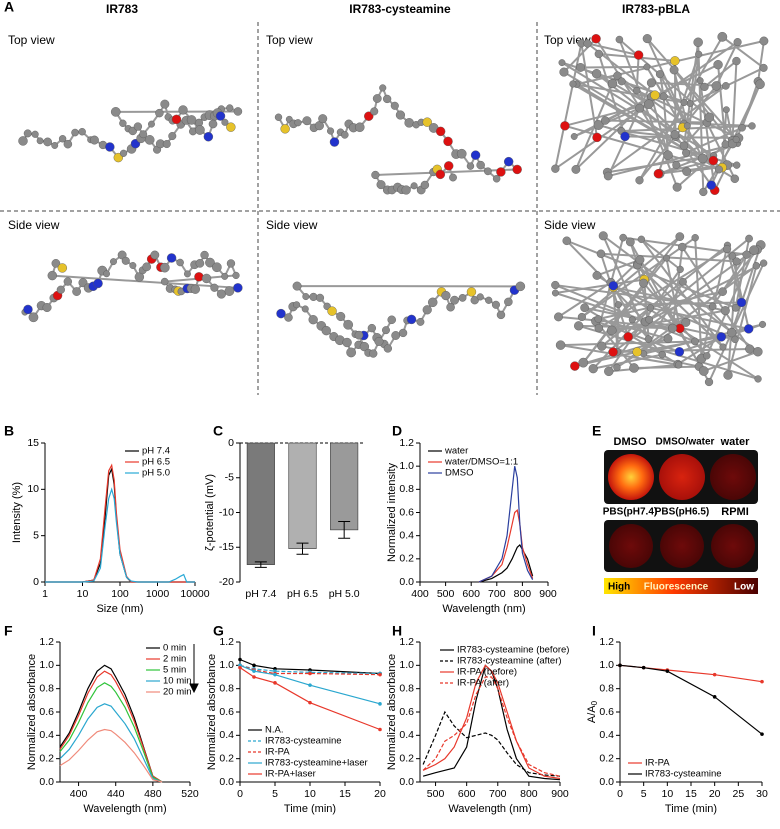 The width and height of the screenshot is (780, 829). What do you see at coordinates (644, 794) in the screenshot?
I see `x-tick-label: 5` at bounding box center [644, 794].